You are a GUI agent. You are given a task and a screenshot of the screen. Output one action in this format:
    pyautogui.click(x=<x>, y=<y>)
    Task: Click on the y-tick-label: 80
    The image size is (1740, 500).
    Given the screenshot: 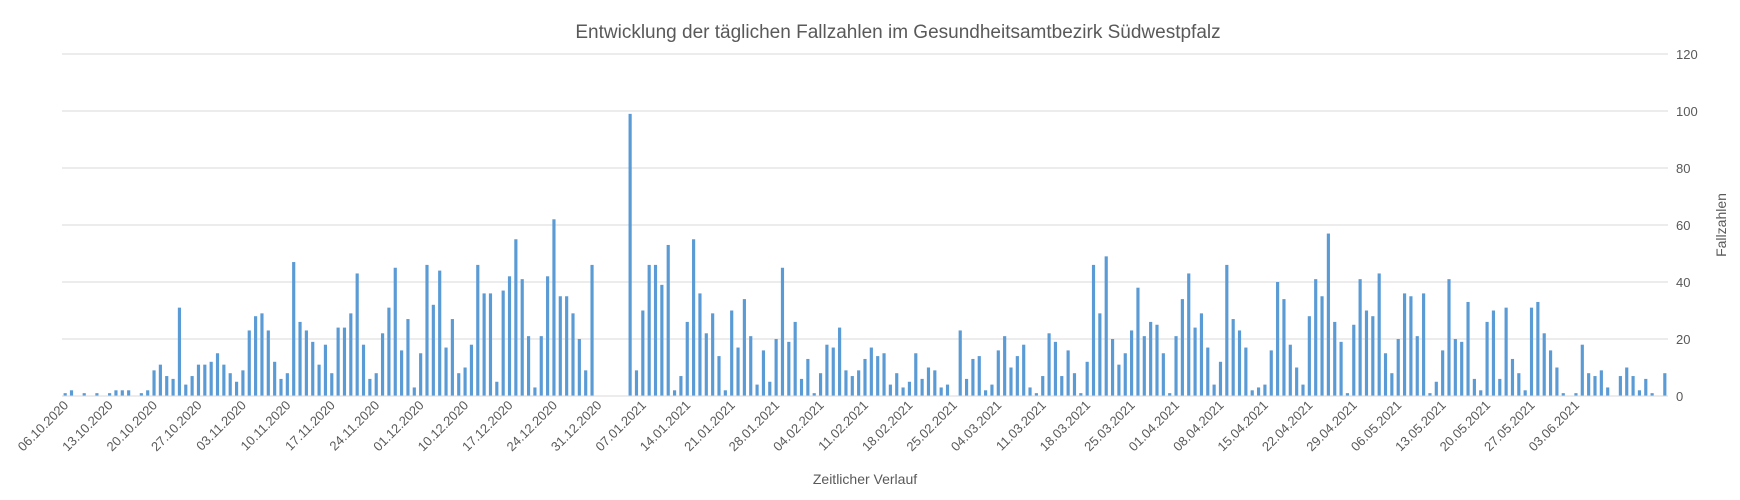 What is the action you would take?
    pyautogui.click(x=1683, y=168)
    